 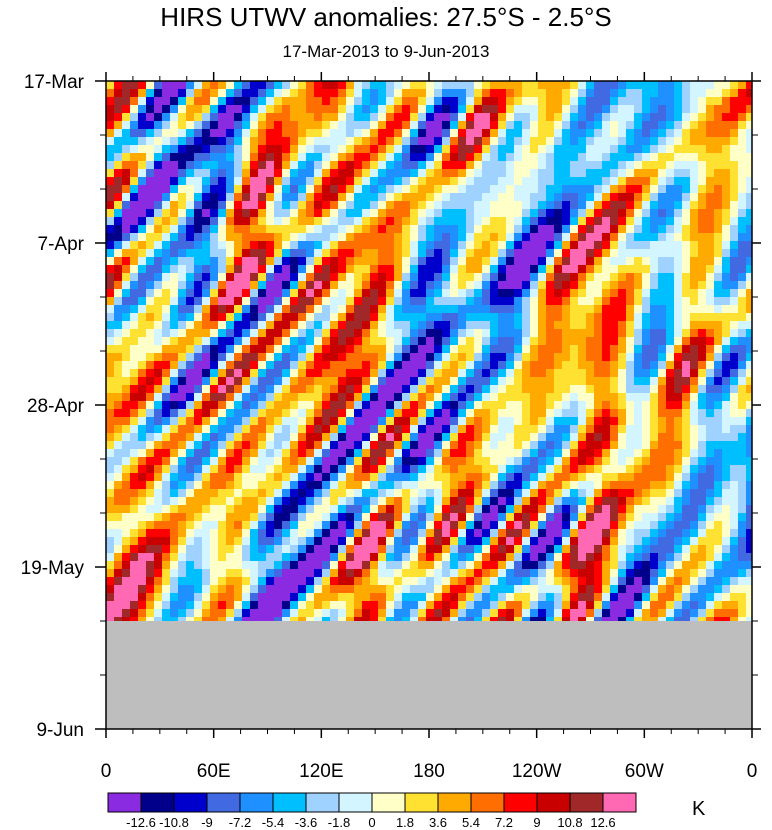 I want to click on chart-subtitle: 17-Mar-2013 to 9-Jun-2013, so click(x=386, y=51).